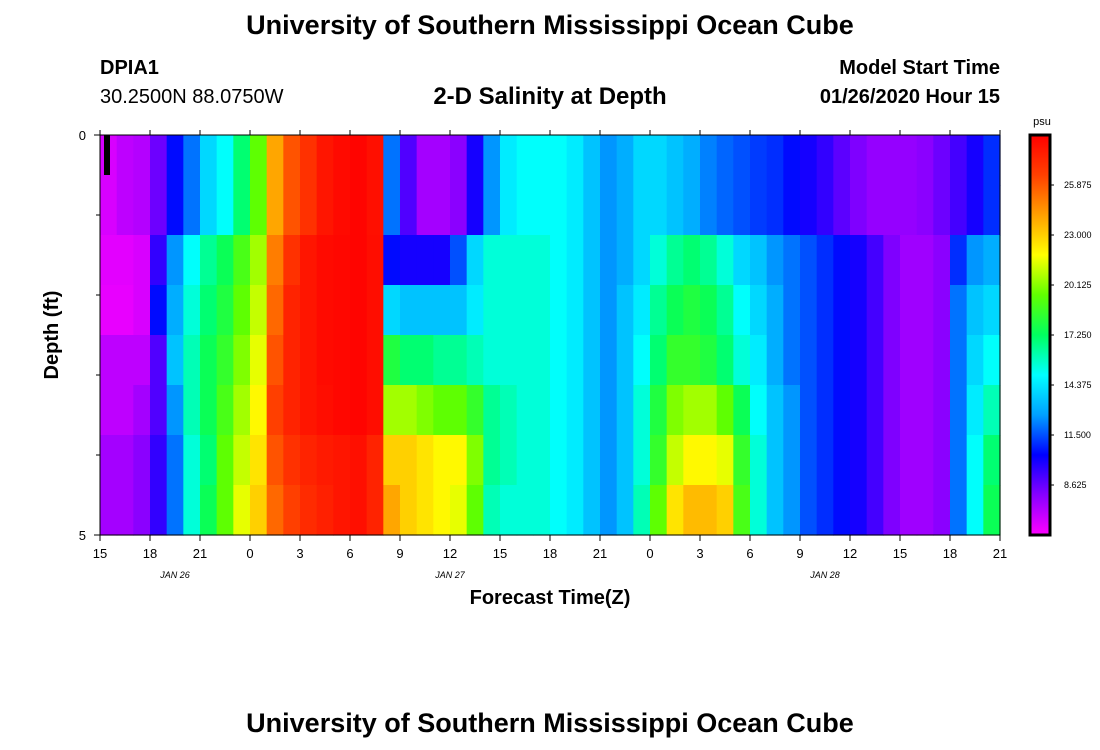  What do you see at coordinates (192, 97) in the screenshot?
I see `station-coordinates: 30.2500N 88.0750W` at bounding box center [192, 97].